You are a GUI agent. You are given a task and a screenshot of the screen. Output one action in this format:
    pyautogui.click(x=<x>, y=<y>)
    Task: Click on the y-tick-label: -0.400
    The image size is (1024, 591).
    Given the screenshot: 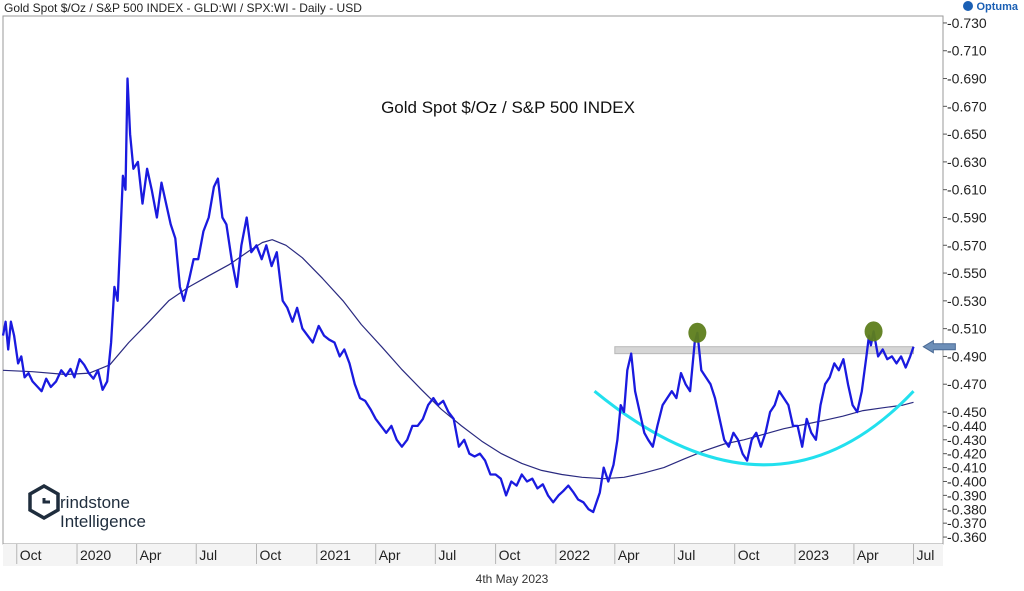 What is the action you would take?
    pyautogui.click(x=967, y=481)
    